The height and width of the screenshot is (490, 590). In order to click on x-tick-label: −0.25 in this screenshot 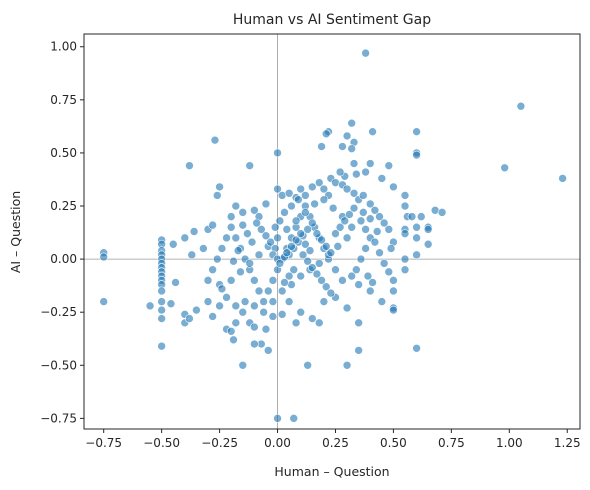, I will do `click(219, 443)`.